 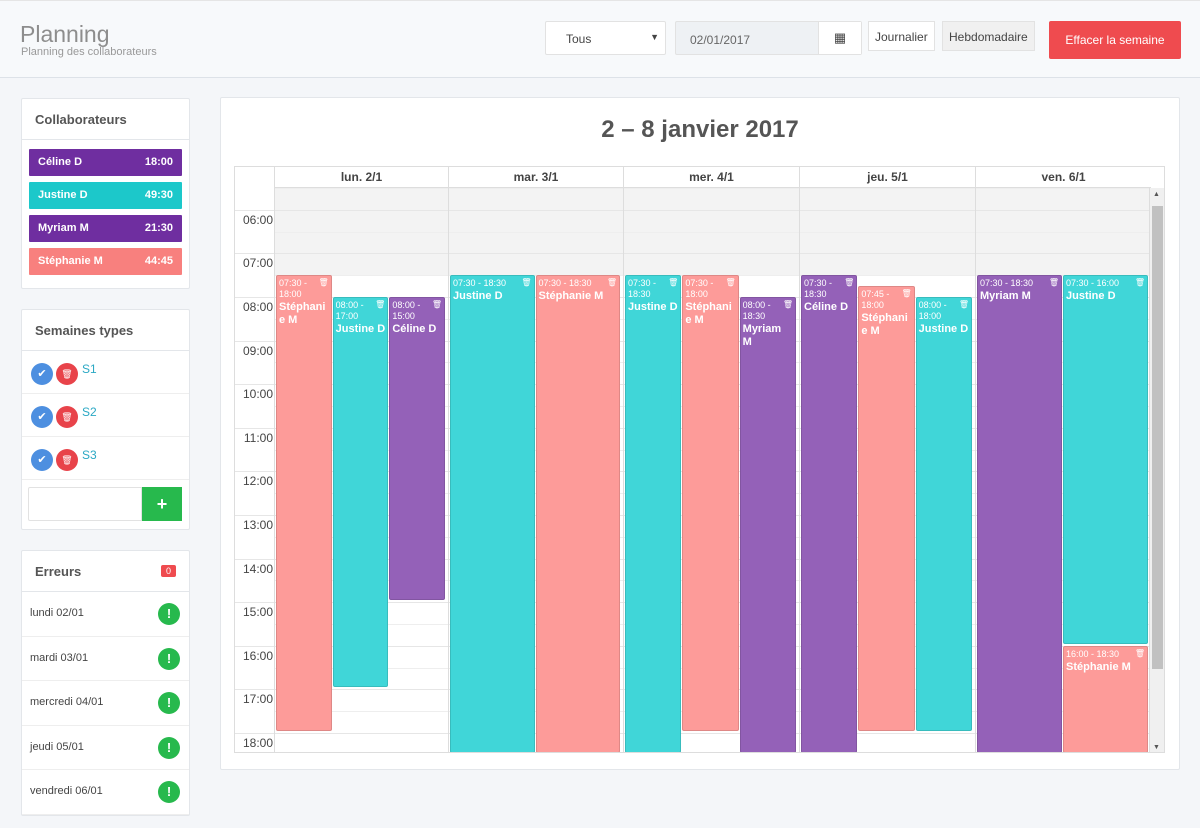 What do you see at coordinates (711, 177) in the screenshot?
I see `day-header: mer. 4/1` at bounding box center [711, 177].